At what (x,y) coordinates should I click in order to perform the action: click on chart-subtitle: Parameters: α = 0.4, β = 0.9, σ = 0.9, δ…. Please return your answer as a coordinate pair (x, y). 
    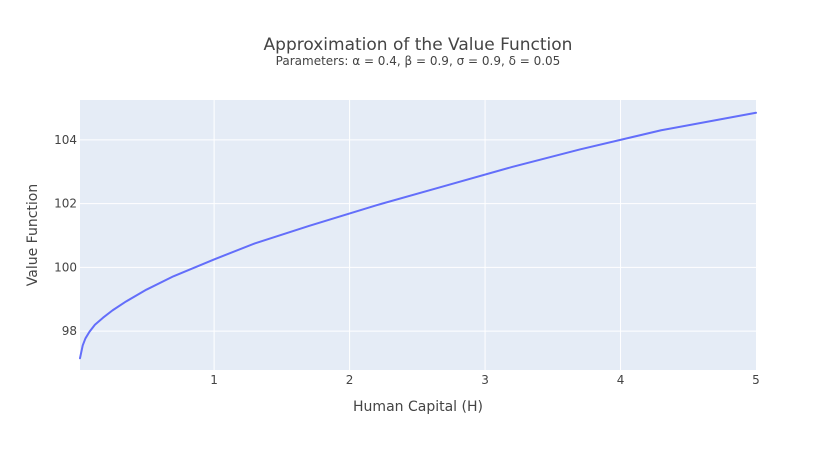
    Looking at the image, I should click on (418, 61).